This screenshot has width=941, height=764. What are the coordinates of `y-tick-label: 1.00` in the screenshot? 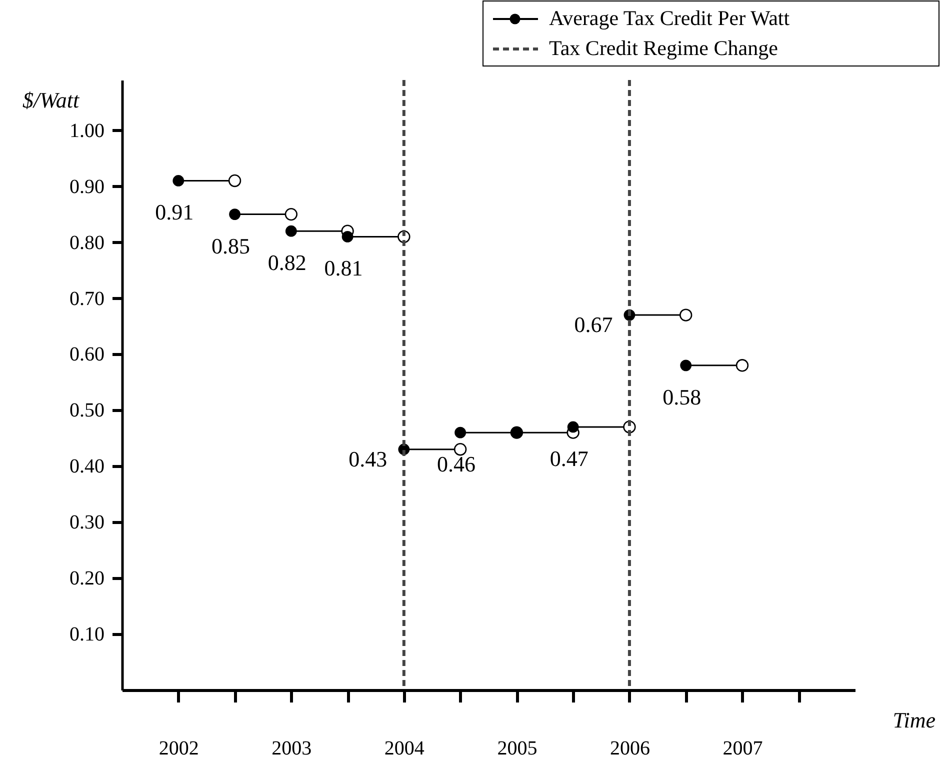 It's located at (87, 131).